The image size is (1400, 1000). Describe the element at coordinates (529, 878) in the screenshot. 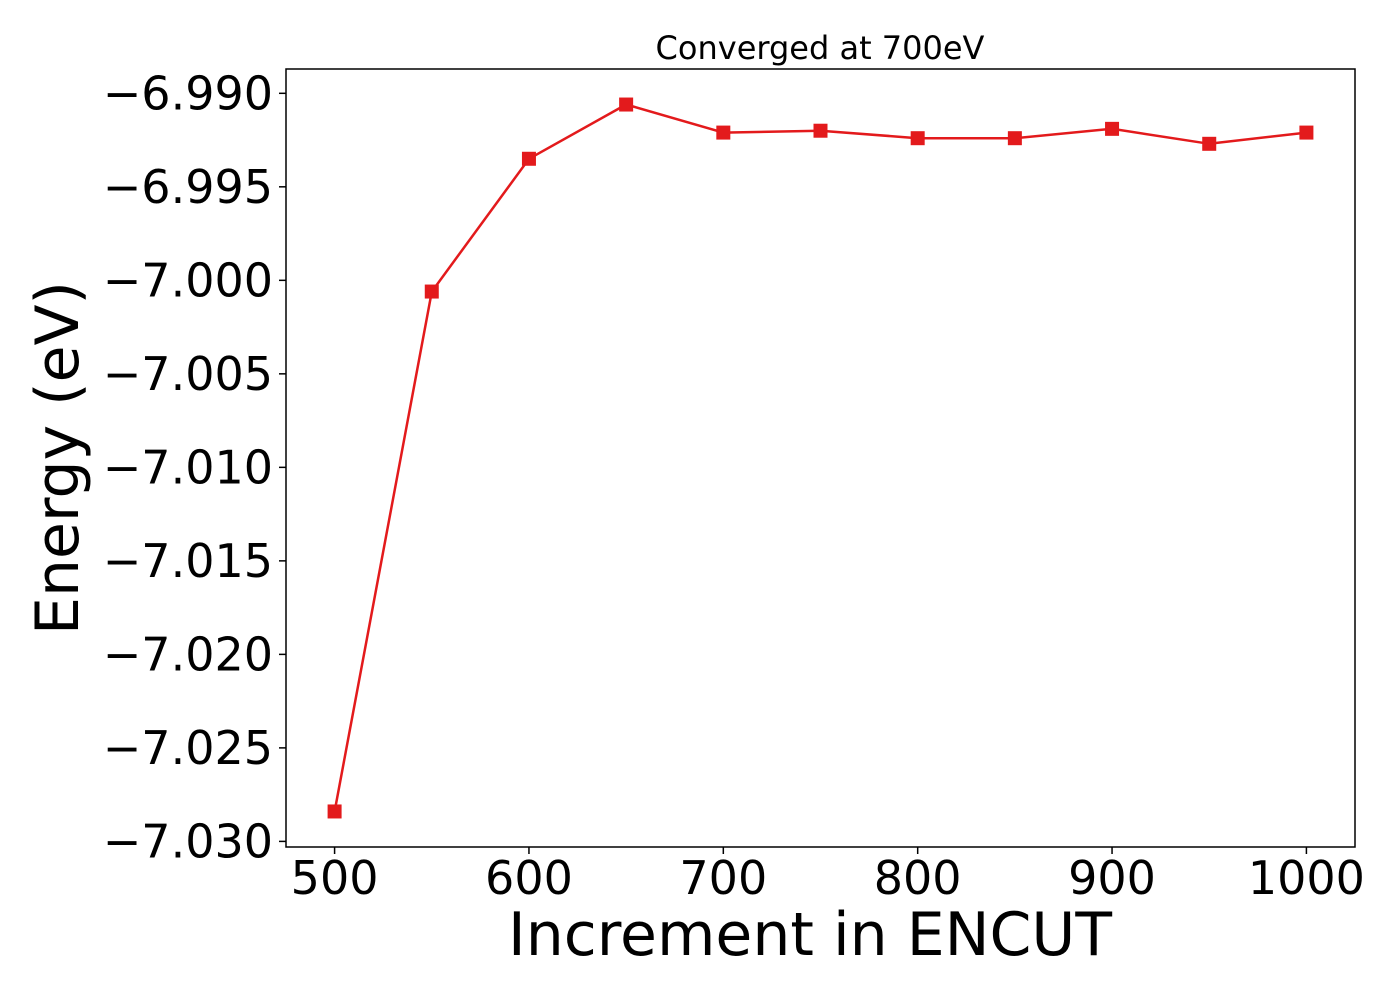

I see `x-tick-label: 600` at that location.